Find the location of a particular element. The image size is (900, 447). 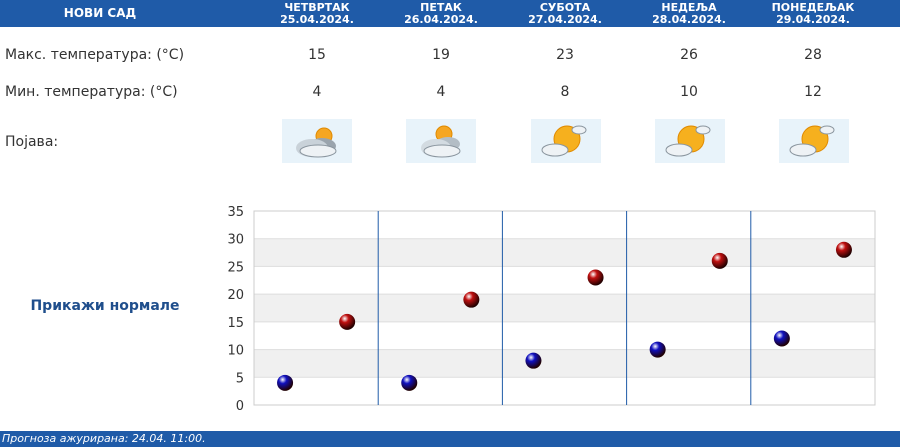

y-tick-label: 15 is located at coordinates (235, 323).